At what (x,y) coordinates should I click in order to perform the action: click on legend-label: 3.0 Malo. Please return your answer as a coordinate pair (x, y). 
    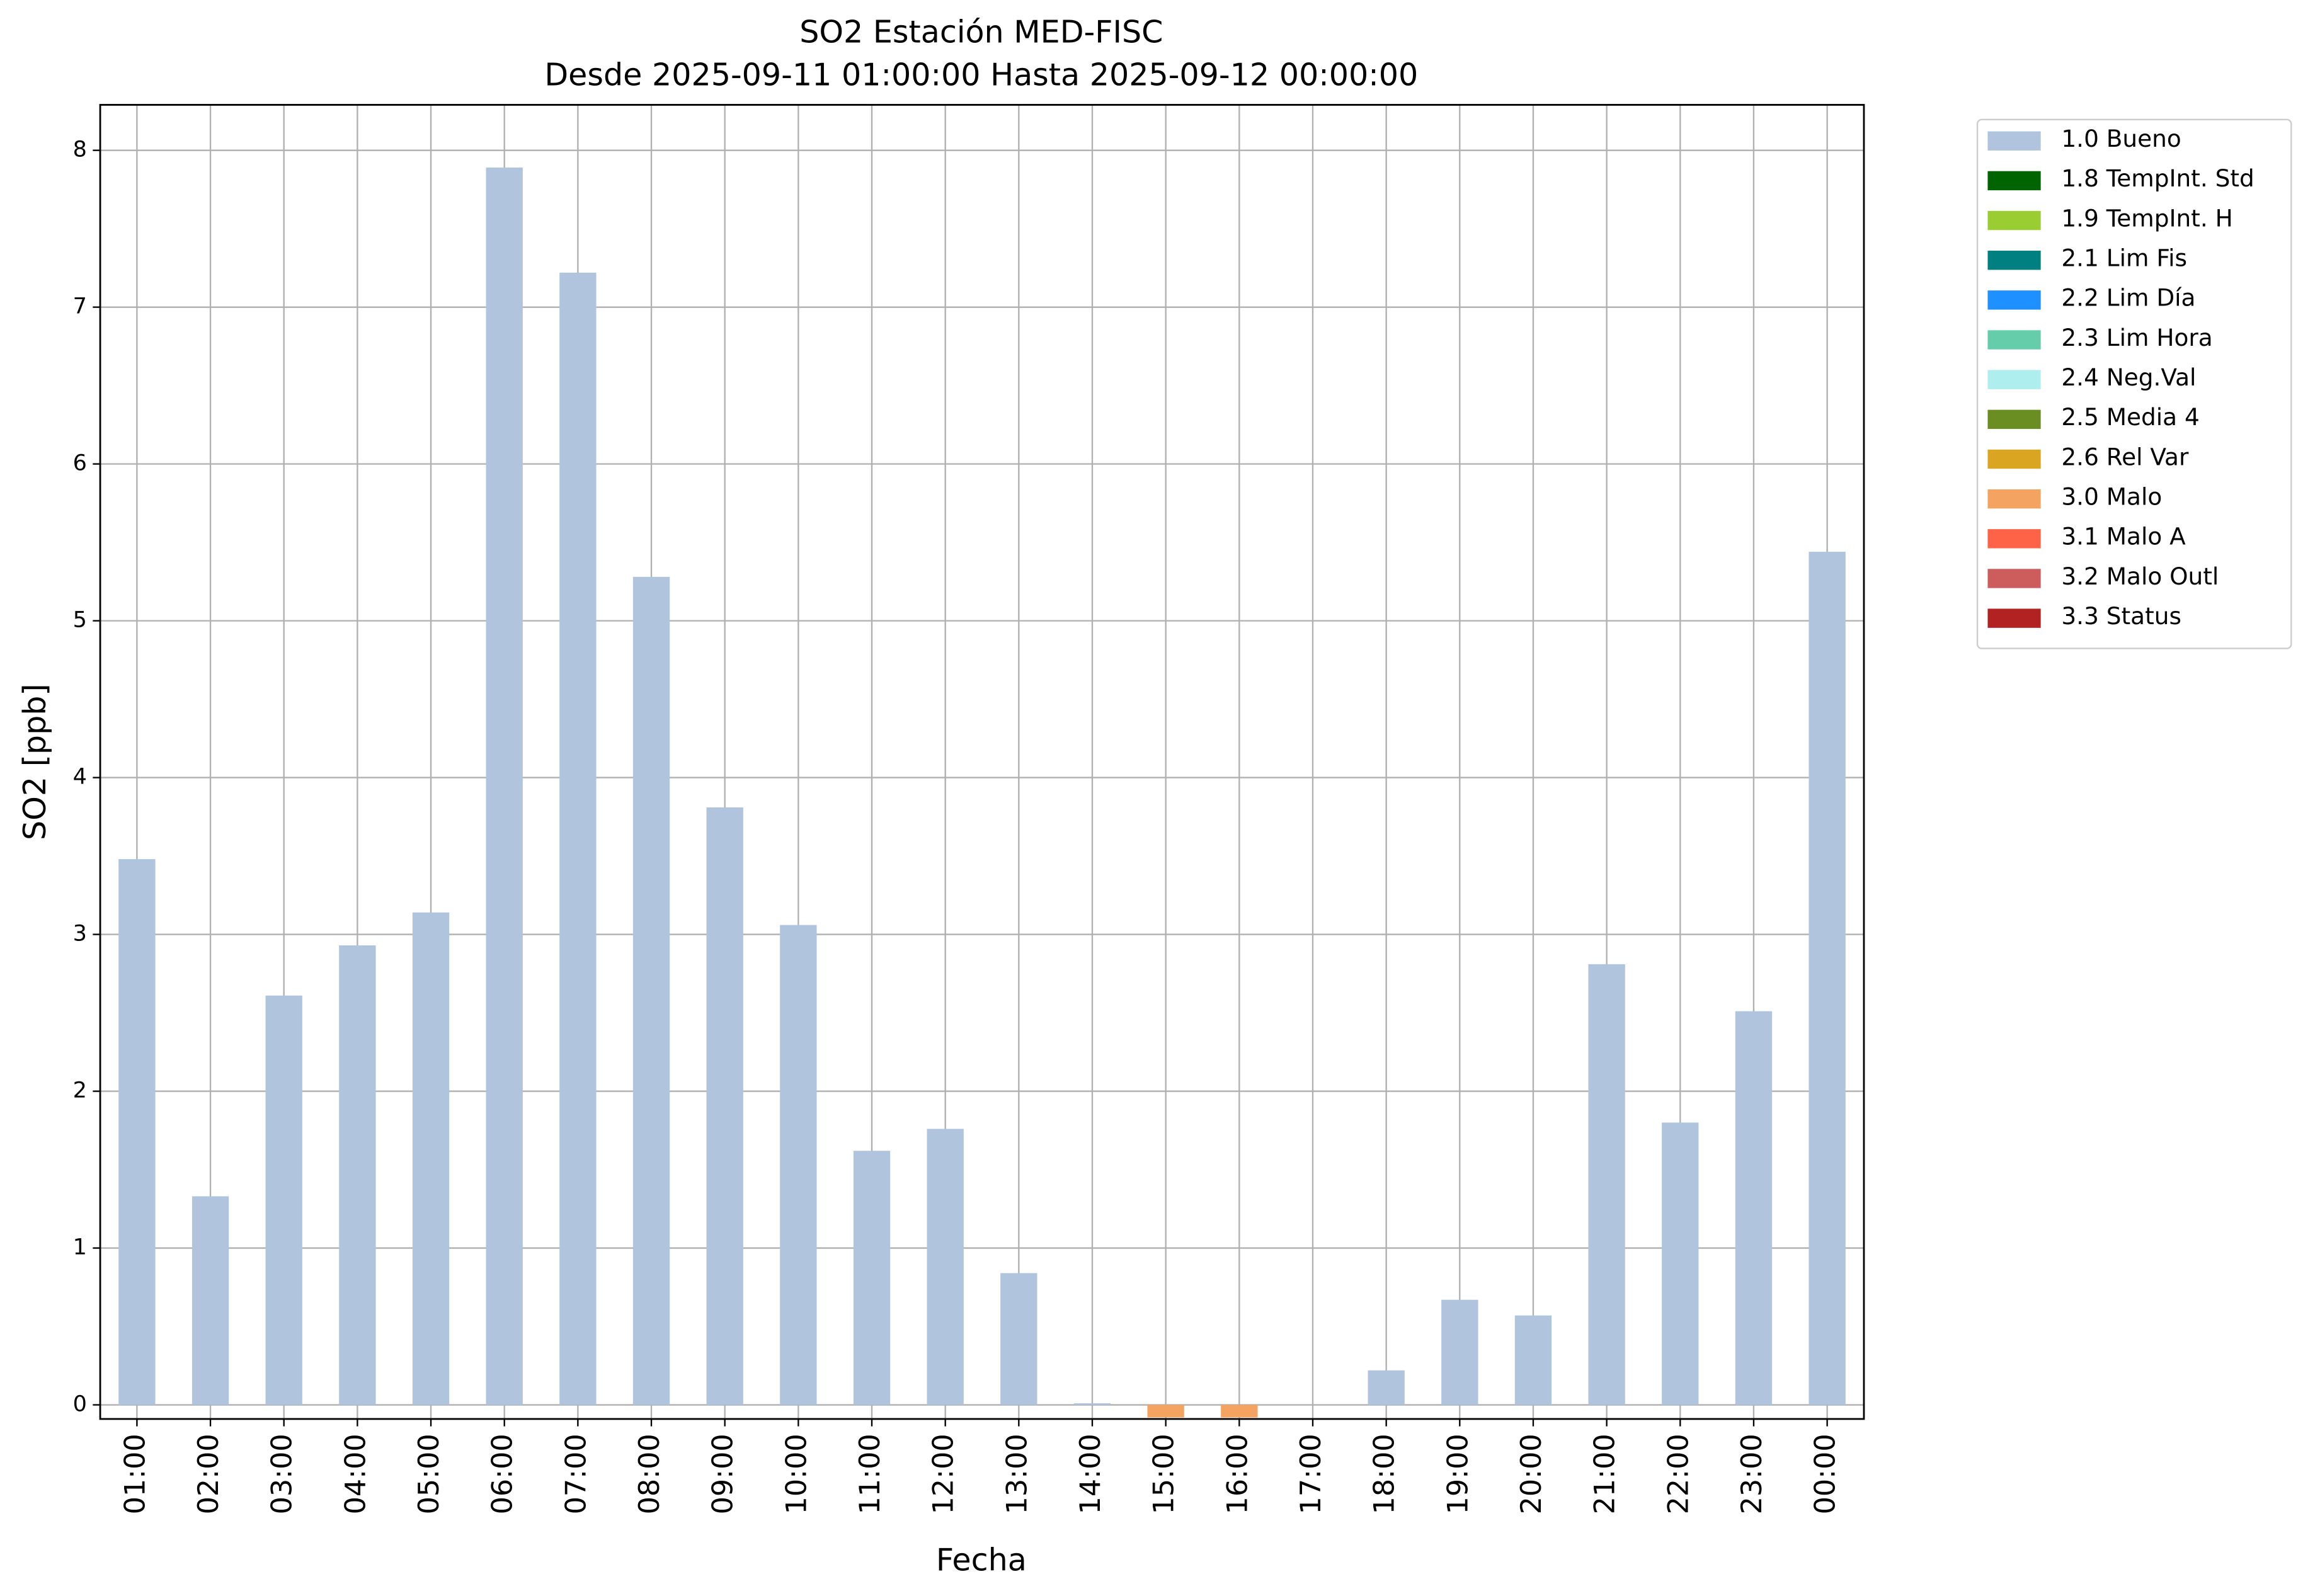
    Looking at the image, I should click on (2111, 496).